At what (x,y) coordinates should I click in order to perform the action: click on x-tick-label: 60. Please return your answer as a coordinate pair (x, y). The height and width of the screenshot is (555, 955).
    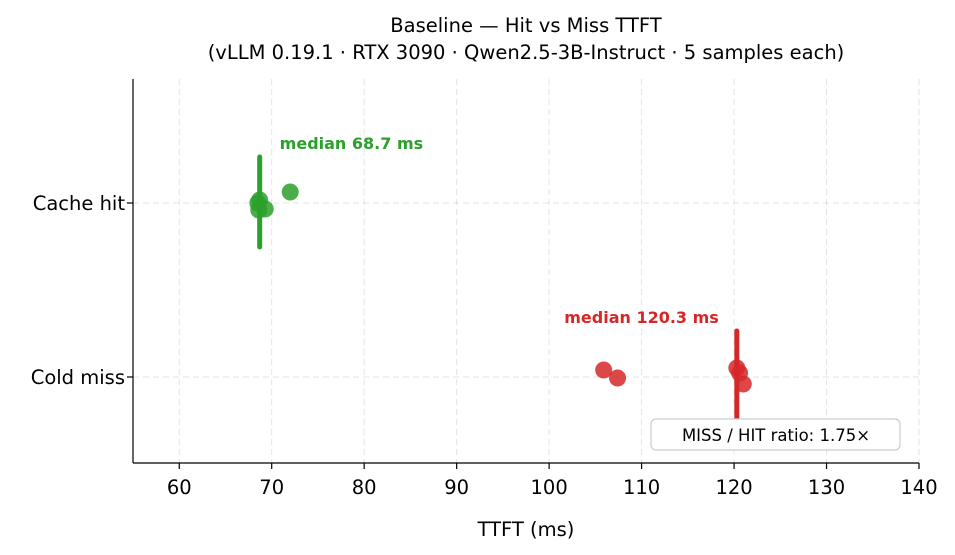
    Looking at the image, I should click on (179, 487).